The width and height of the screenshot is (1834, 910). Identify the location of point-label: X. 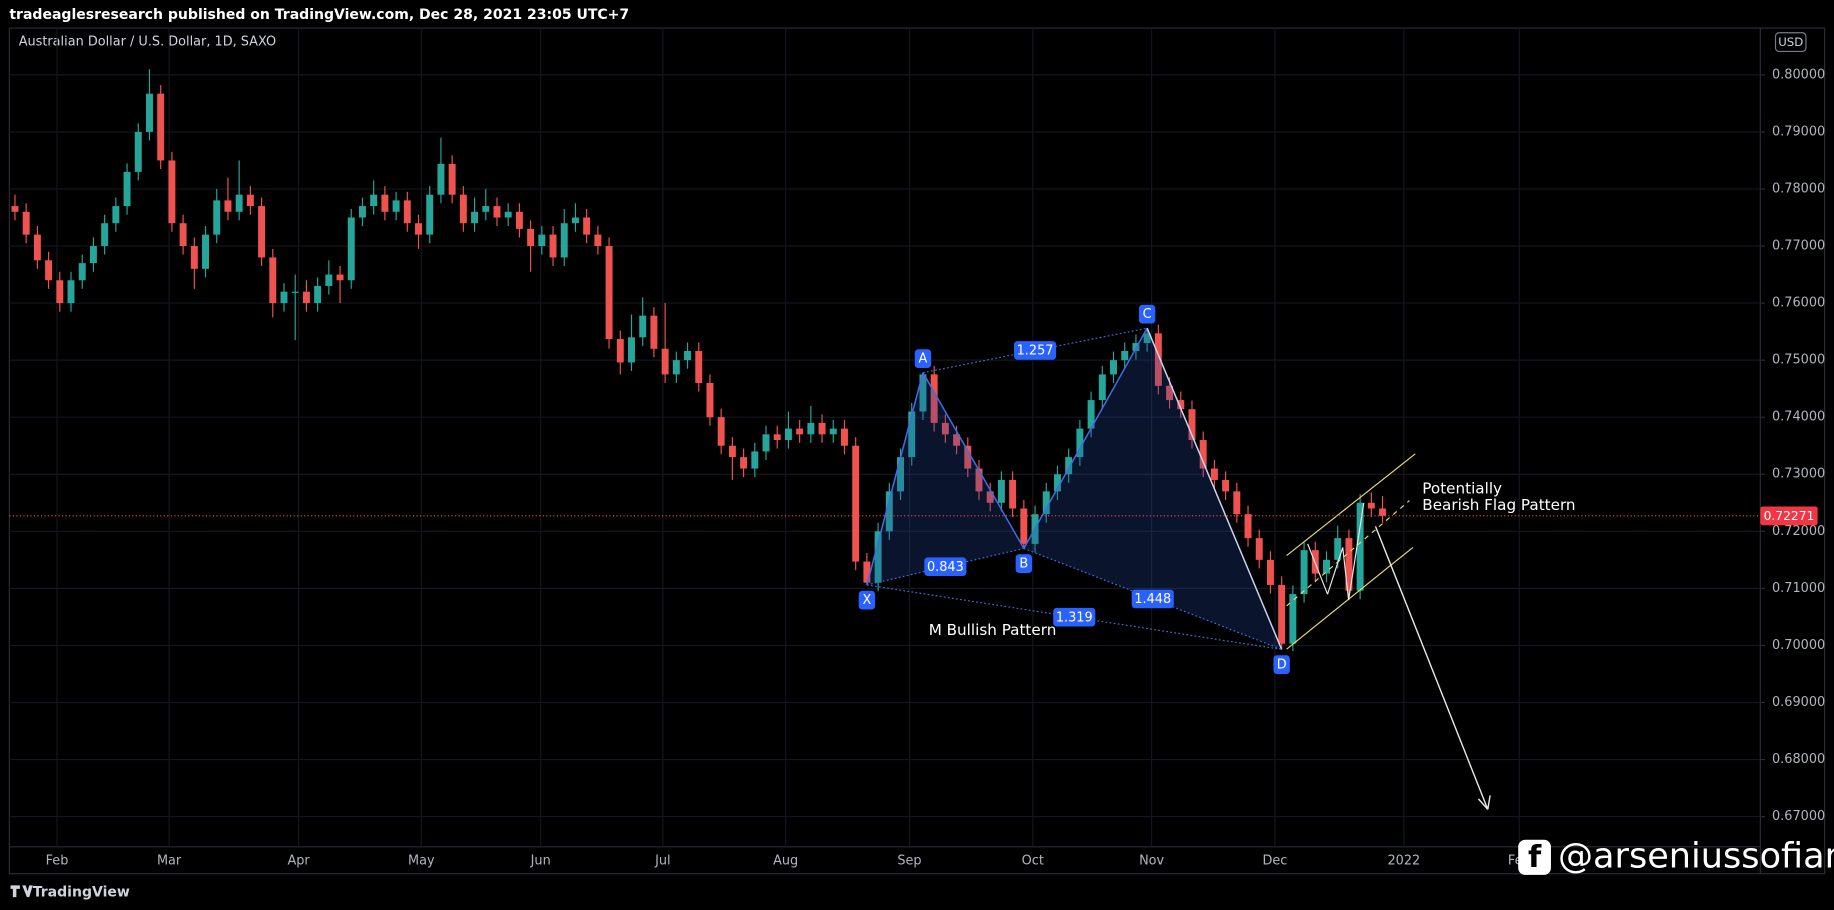
(866, 600).